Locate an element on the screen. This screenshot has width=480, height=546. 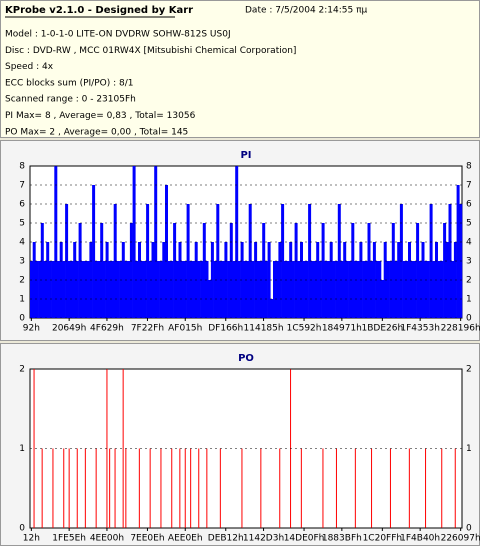
x-tick-label: 184971h is located at coordinates (342, 329).